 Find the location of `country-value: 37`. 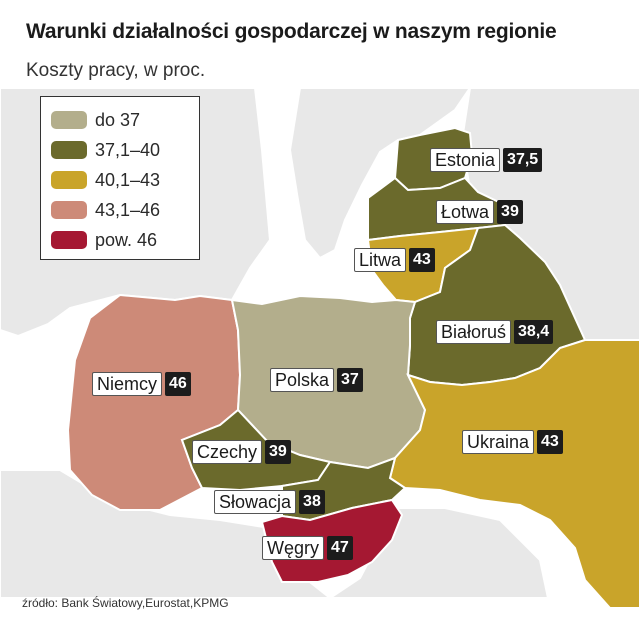

country-value: 37 is located at coordinates (350, 380).